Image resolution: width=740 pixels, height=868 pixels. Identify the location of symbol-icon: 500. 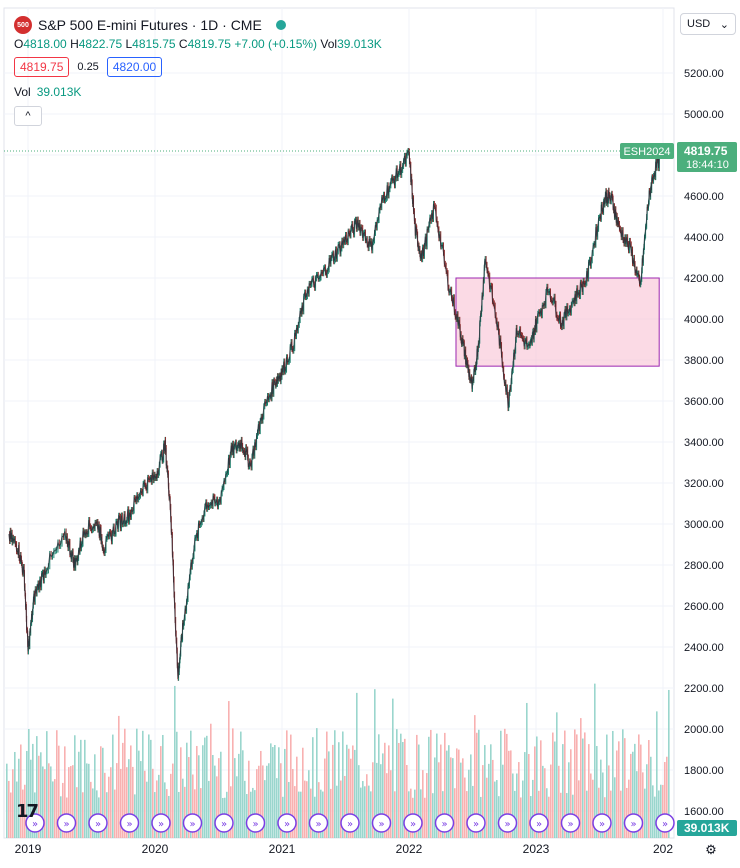
(23, 25).